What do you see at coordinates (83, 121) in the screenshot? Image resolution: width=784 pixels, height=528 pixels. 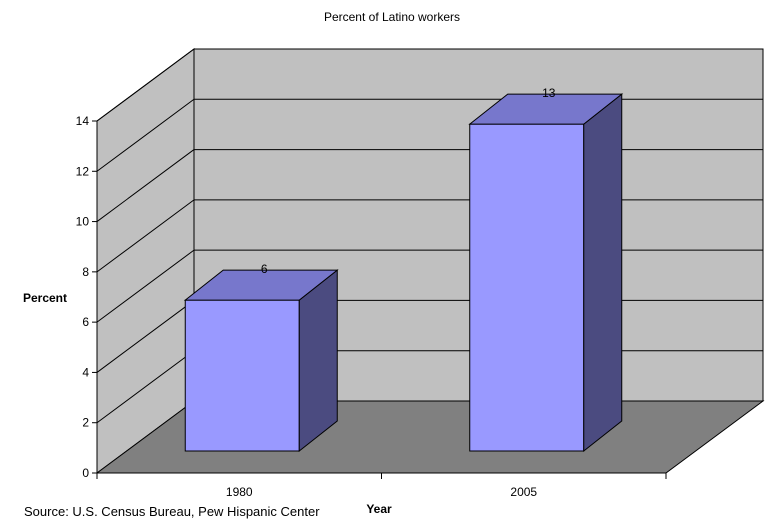 I see `y-tick-label: 14` at bounding box center [83, 121].